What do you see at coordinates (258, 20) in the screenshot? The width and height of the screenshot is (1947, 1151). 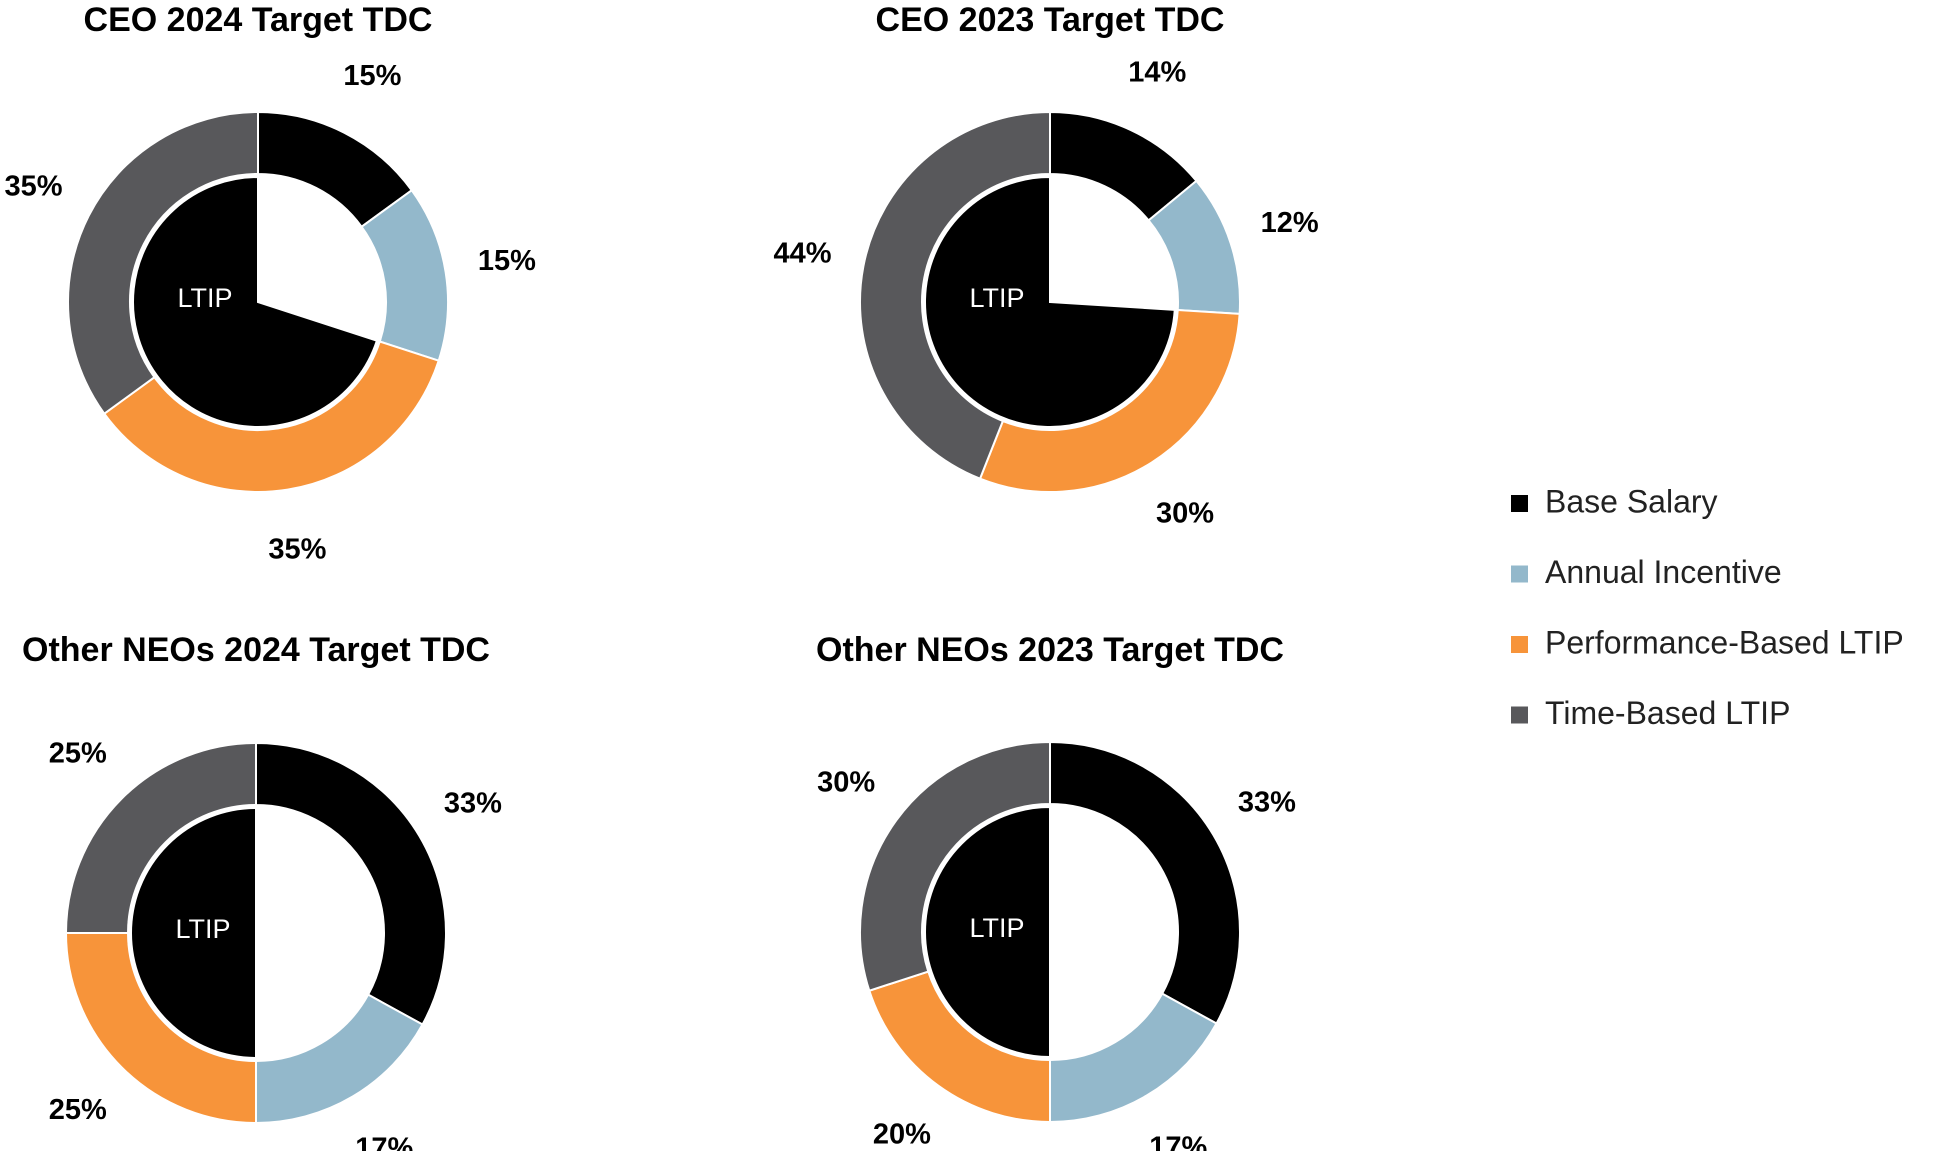 I see `chart-title: CEO 2024 Target TDC` at bounding box center [258, 20].